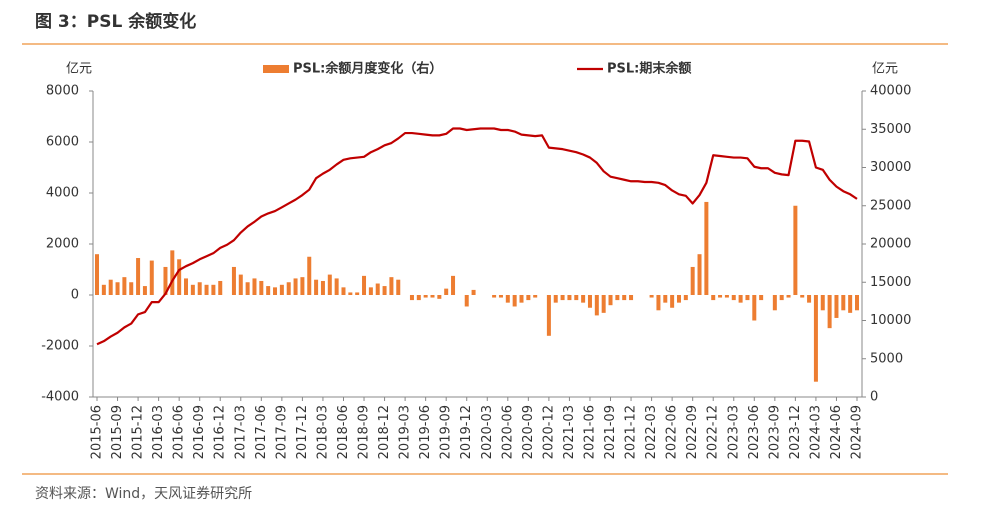 This screenshot has height=530, width=982. What do you see at coordinates (631, 432) in the screenshot?
I see `x-tick-label: 2021-12` at bounding box center [631, 432].